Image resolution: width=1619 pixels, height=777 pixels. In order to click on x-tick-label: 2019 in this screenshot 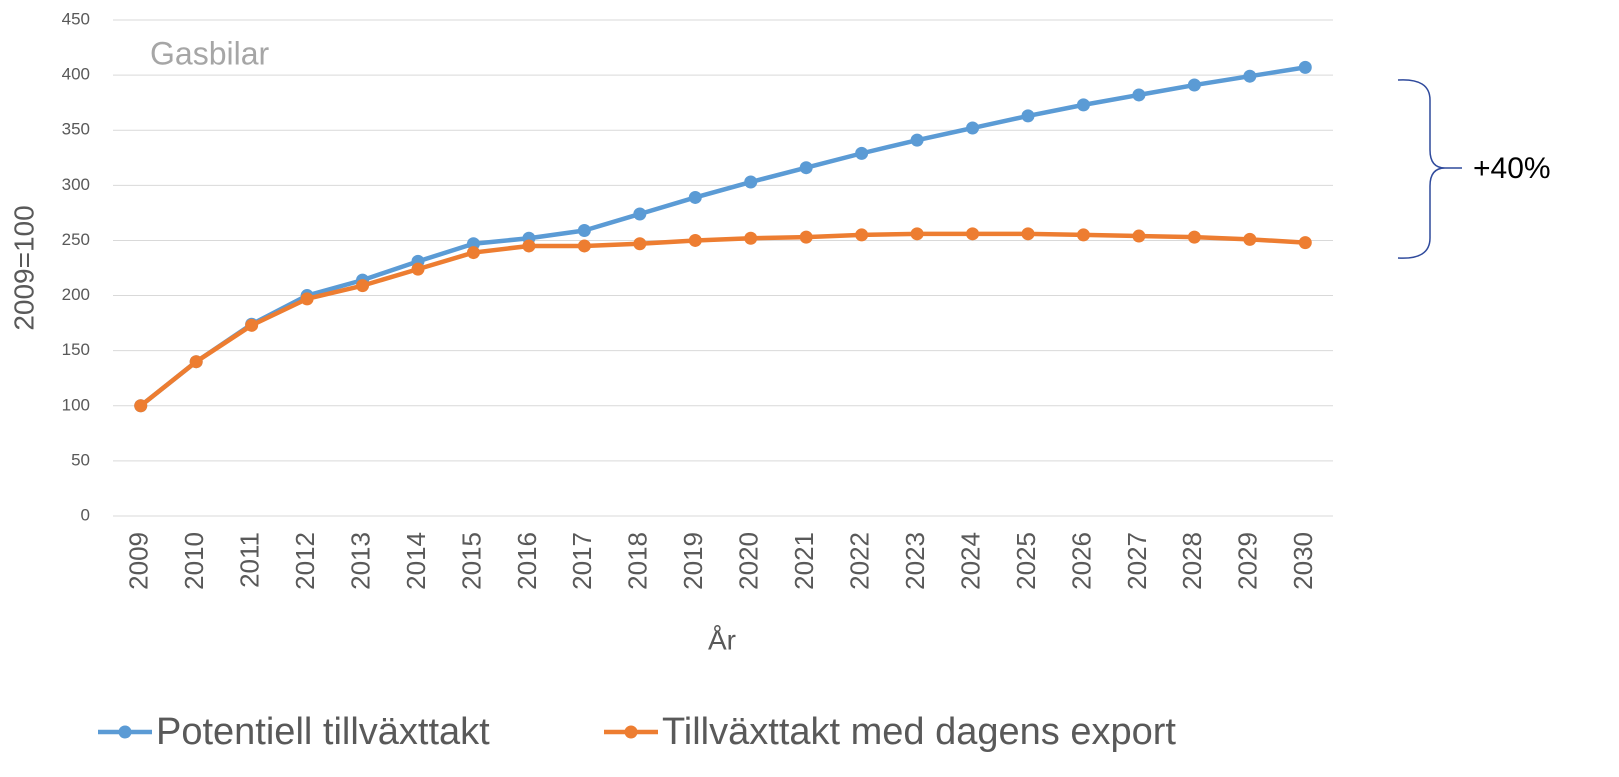, I will do `click(693, 561)`.